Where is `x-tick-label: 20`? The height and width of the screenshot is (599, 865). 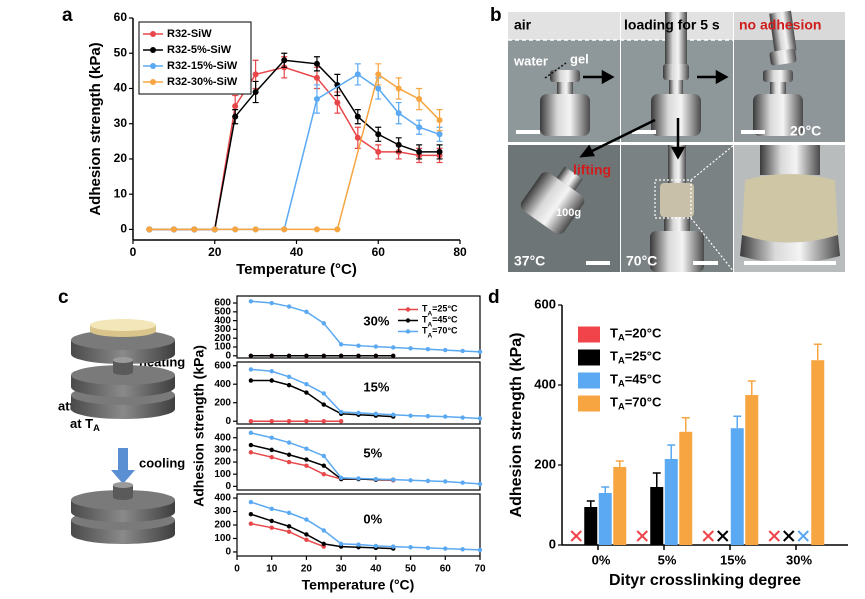 x-tick-label: 20 is located at coordinates (307, 569).